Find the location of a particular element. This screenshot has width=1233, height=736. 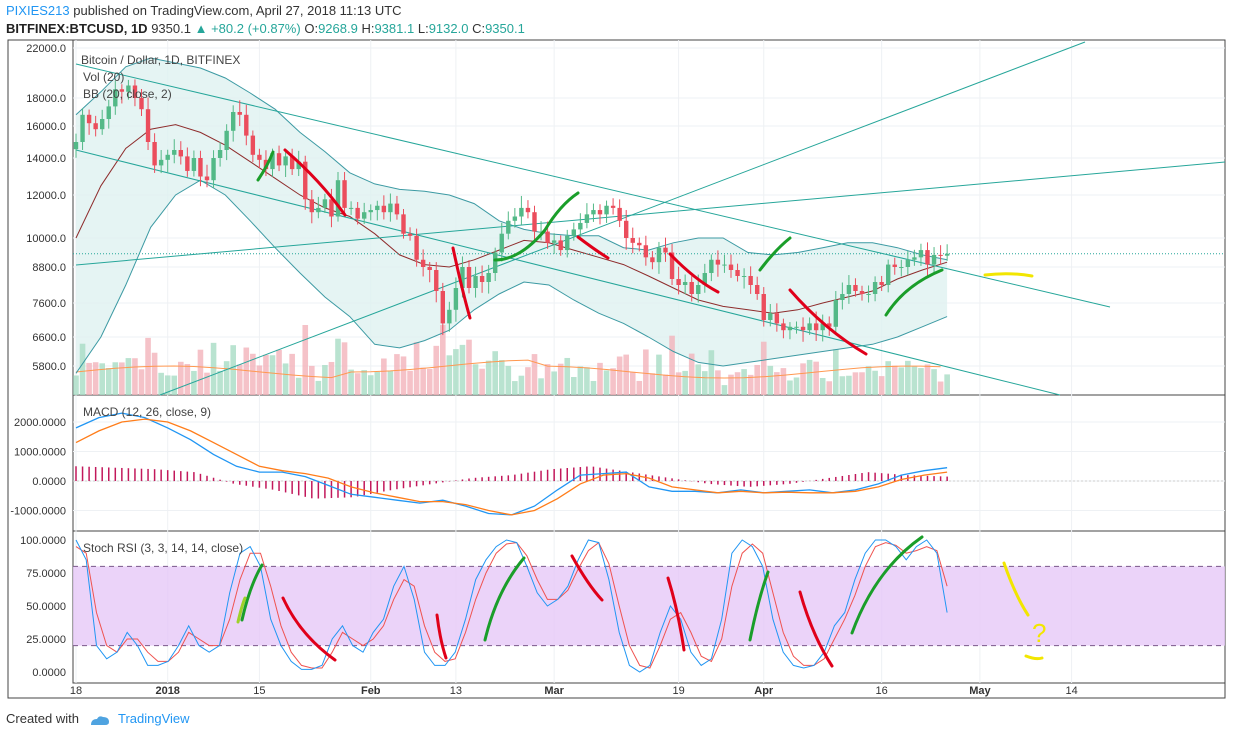

stoch-y-tick: 0.0000 is located at coordinates (49, 673).